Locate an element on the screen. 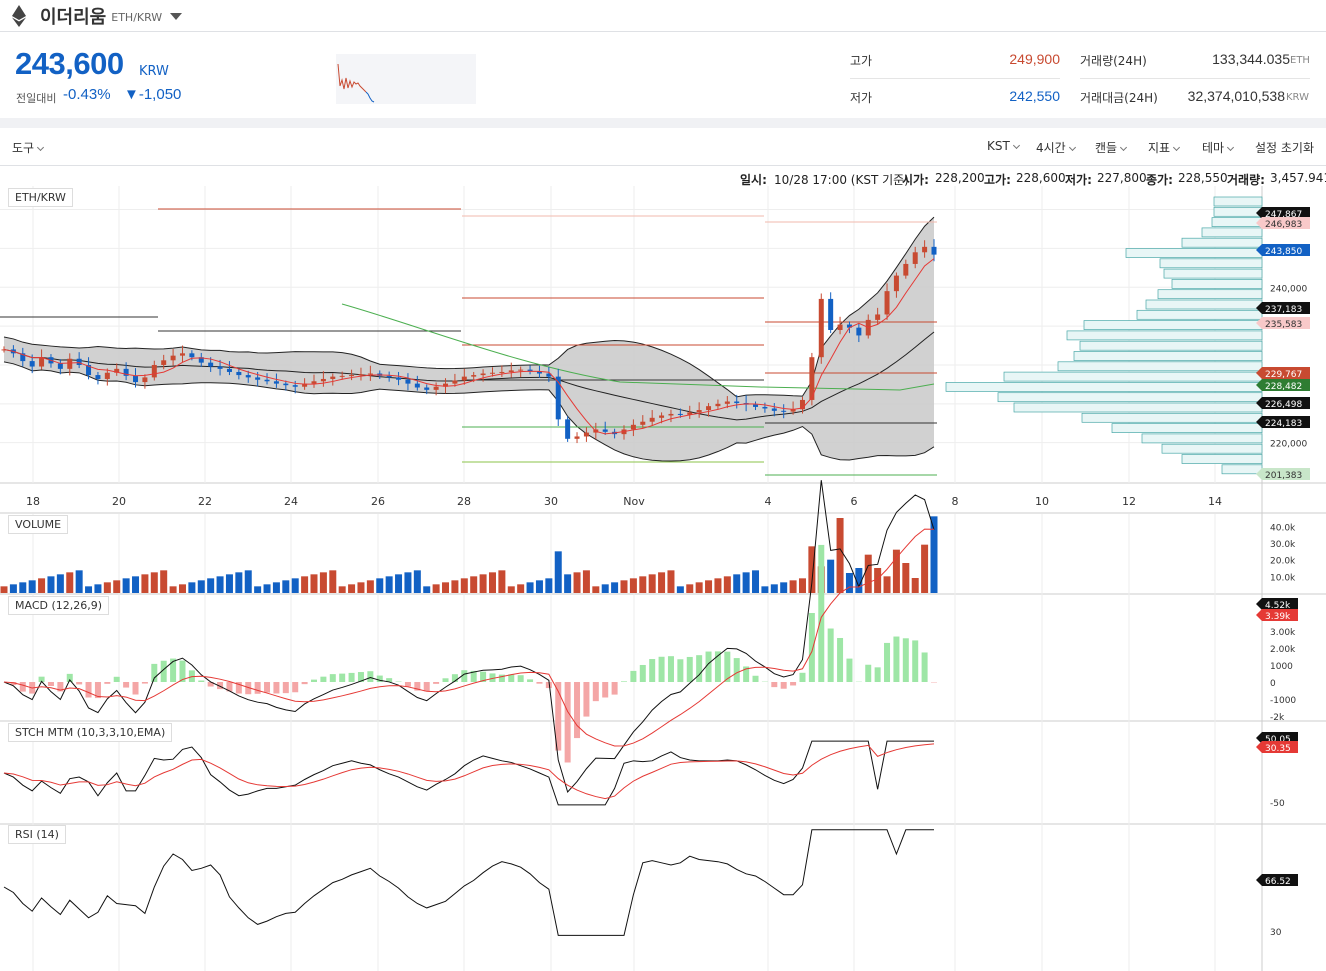 The height and width of the screenshot is (971, 1326). x-tick-label: 28 is located at coordinates (464, 501).